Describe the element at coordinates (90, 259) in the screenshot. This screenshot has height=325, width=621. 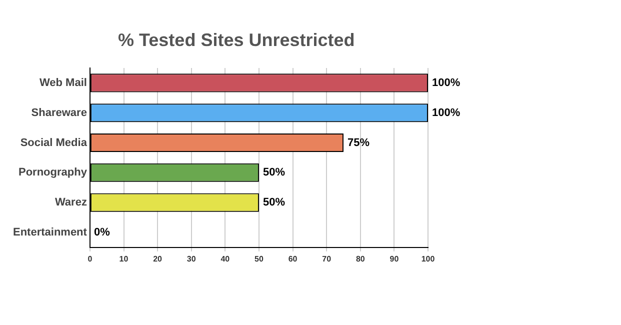
I see `x-tick-label: 0` at that location.